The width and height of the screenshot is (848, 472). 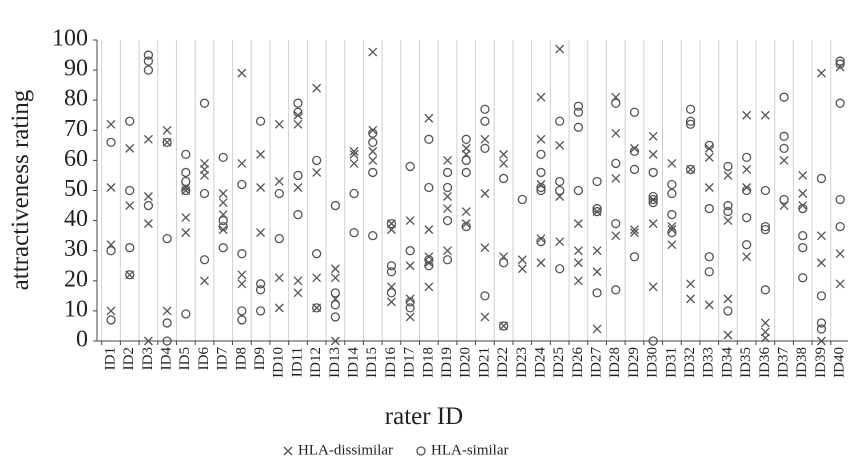 I want to click on y-tick-label: 80, so click(x=76, y=99).